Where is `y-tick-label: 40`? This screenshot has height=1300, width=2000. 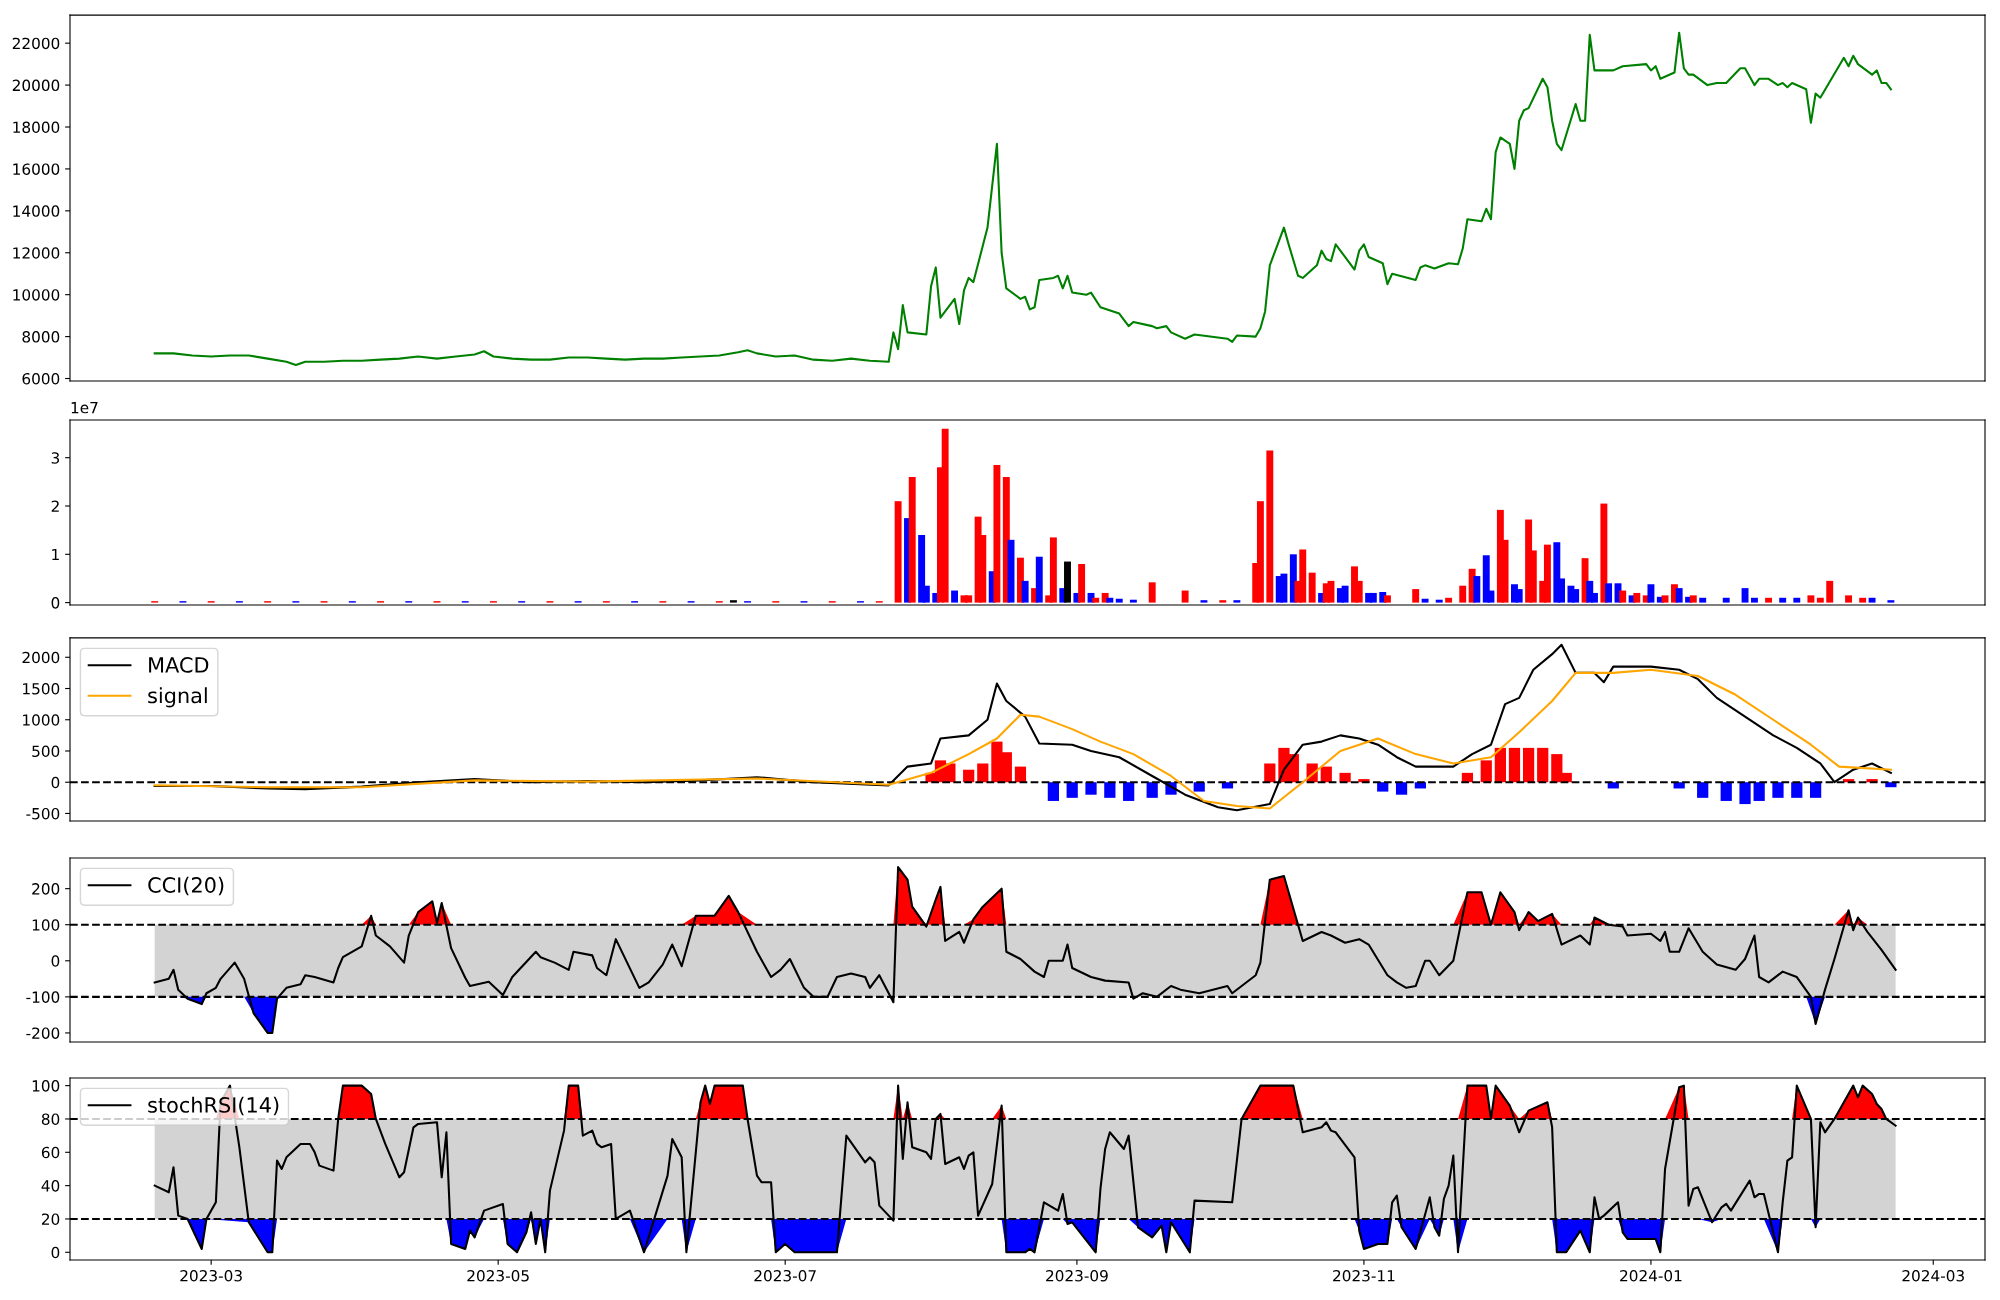 y-tick-label: 40 is located at coordinates (50, 1186).